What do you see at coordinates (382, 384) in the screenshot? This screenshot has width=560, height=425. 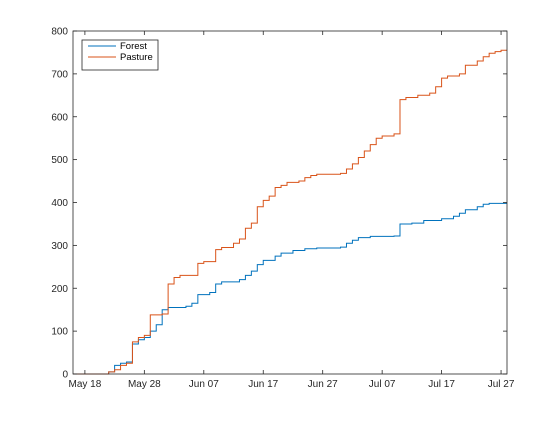 I see `x-tick-label: Jul 07` at bounding box center [382, 384].